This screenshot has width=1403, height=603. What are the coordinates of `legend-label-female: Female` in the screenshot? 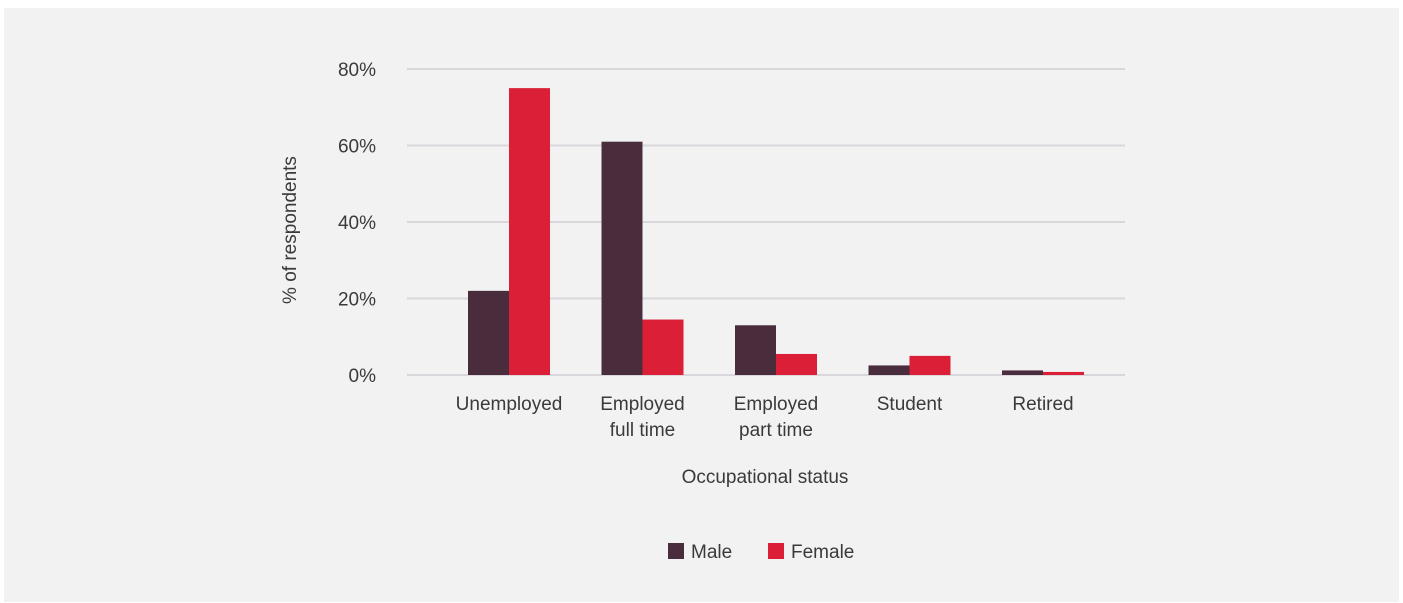 It's located at (822, 552).